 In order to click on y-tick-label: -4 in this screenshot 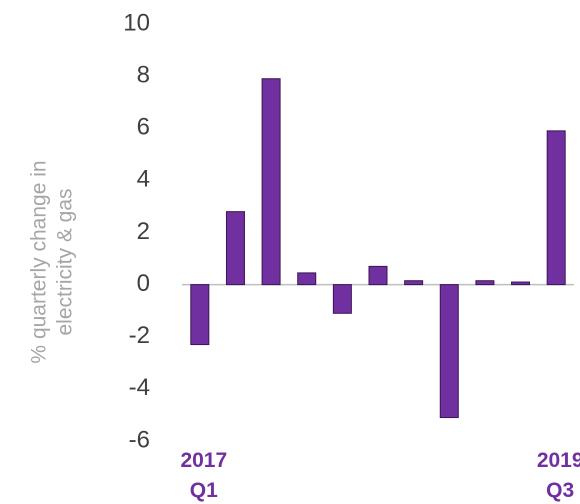, I will do `click(139, 387)`.